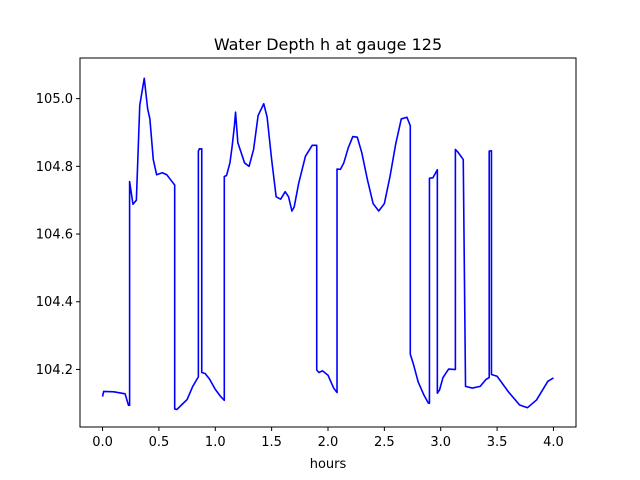 The height and width of the screenshot is (480, 640). Describe the element at coordinates (271, 442) in the screenshot. I see `x-tick-label: 1.5` at that location.